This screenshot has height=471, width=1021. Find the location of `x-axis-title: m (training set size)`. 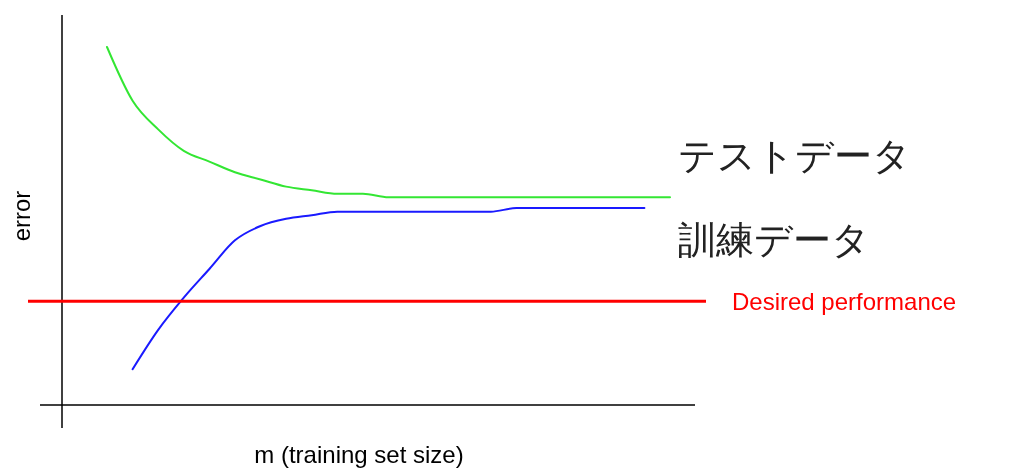

x-axis-title: m (training set size) is located at coordinates (359, 454).